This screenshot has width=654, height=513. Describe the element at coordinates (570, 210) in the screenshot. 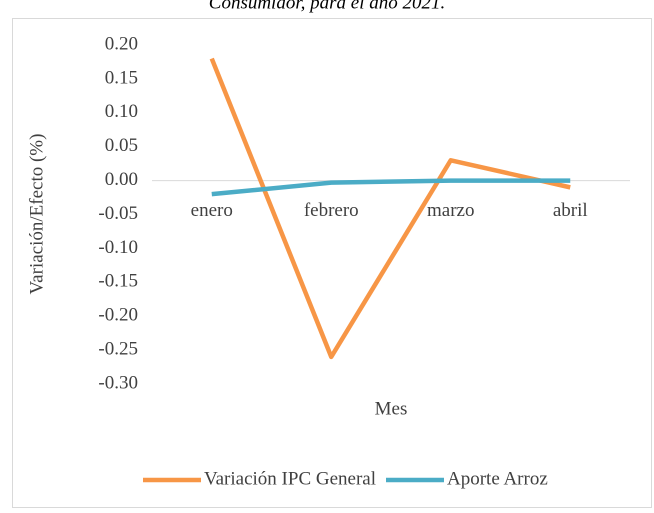

I see `x-tick-label: abril` at that location.